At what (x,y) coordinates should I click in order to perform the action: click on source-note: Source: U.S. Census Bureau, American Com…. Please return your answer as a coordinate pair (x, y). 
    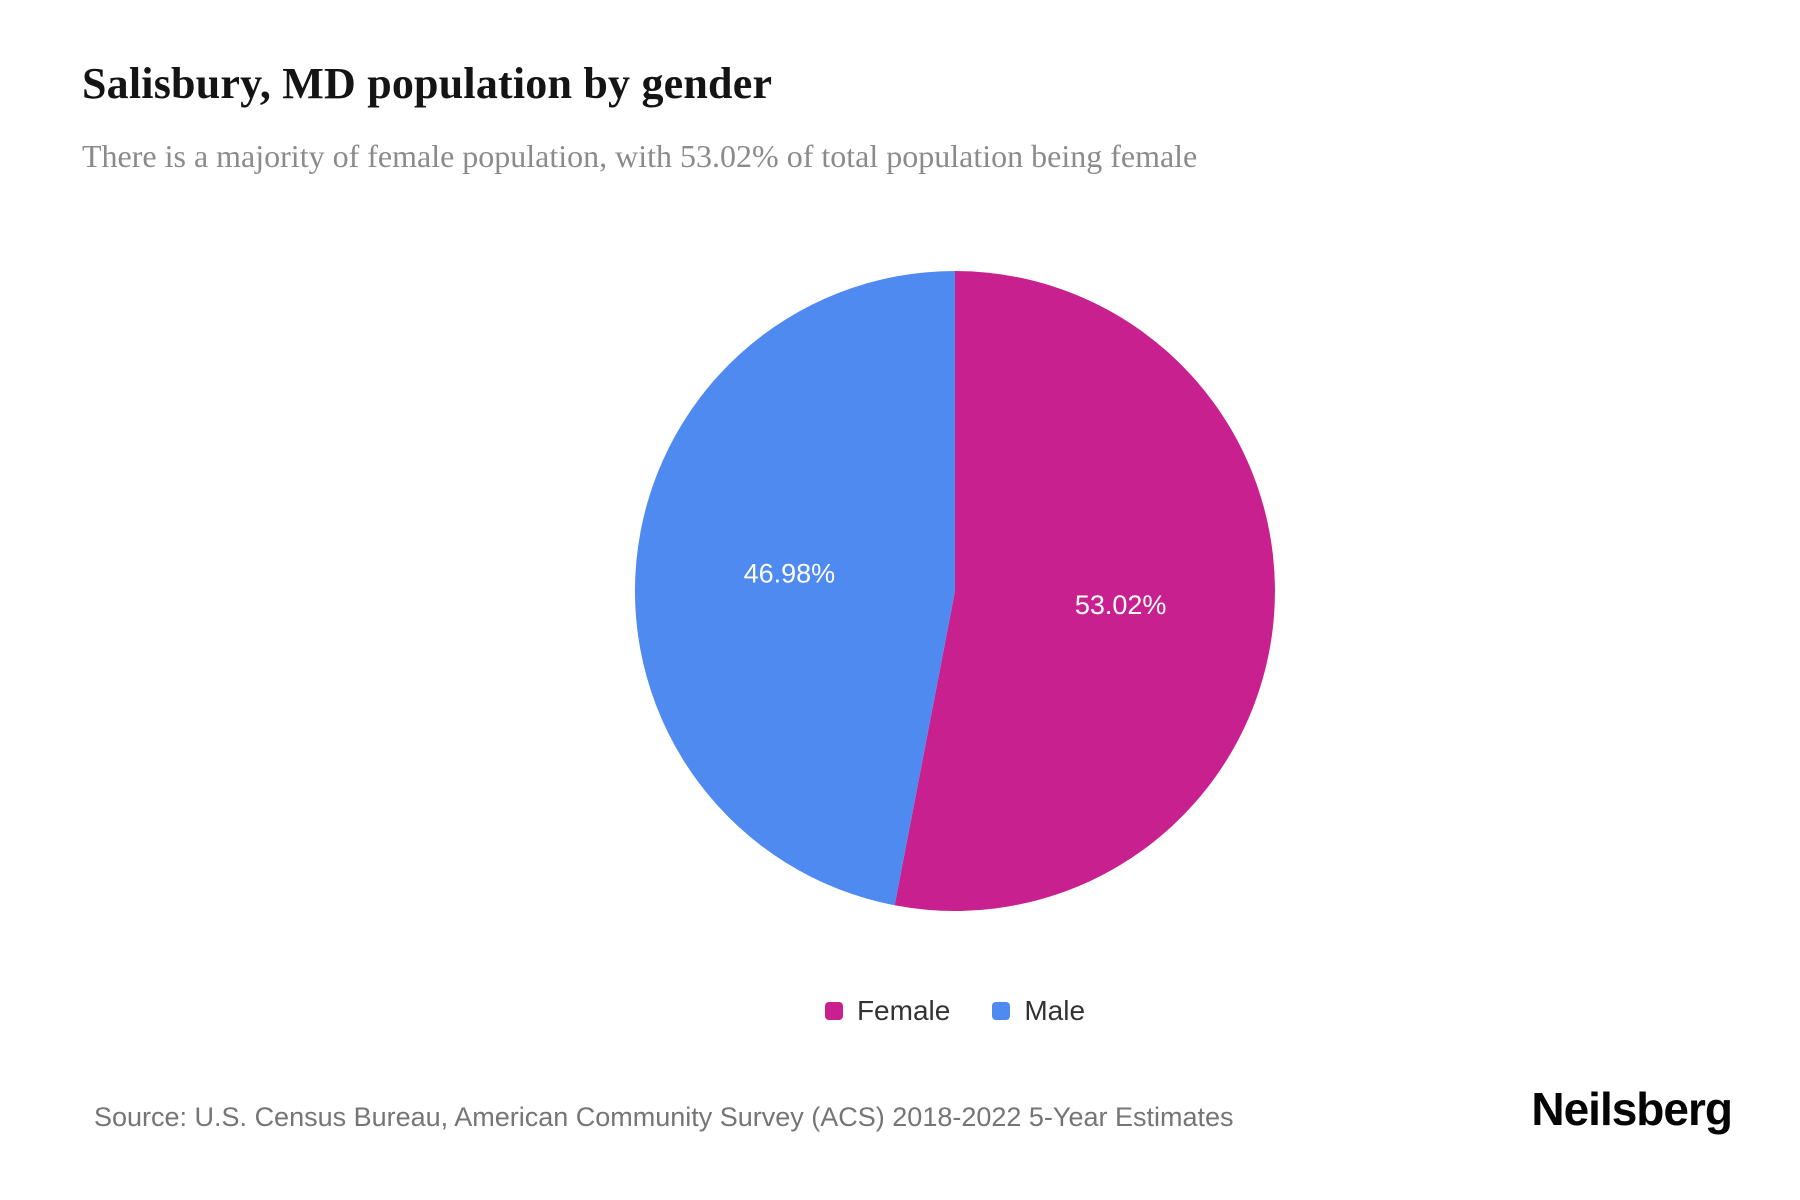
    Looking at the image, I should click on (664, 1117).